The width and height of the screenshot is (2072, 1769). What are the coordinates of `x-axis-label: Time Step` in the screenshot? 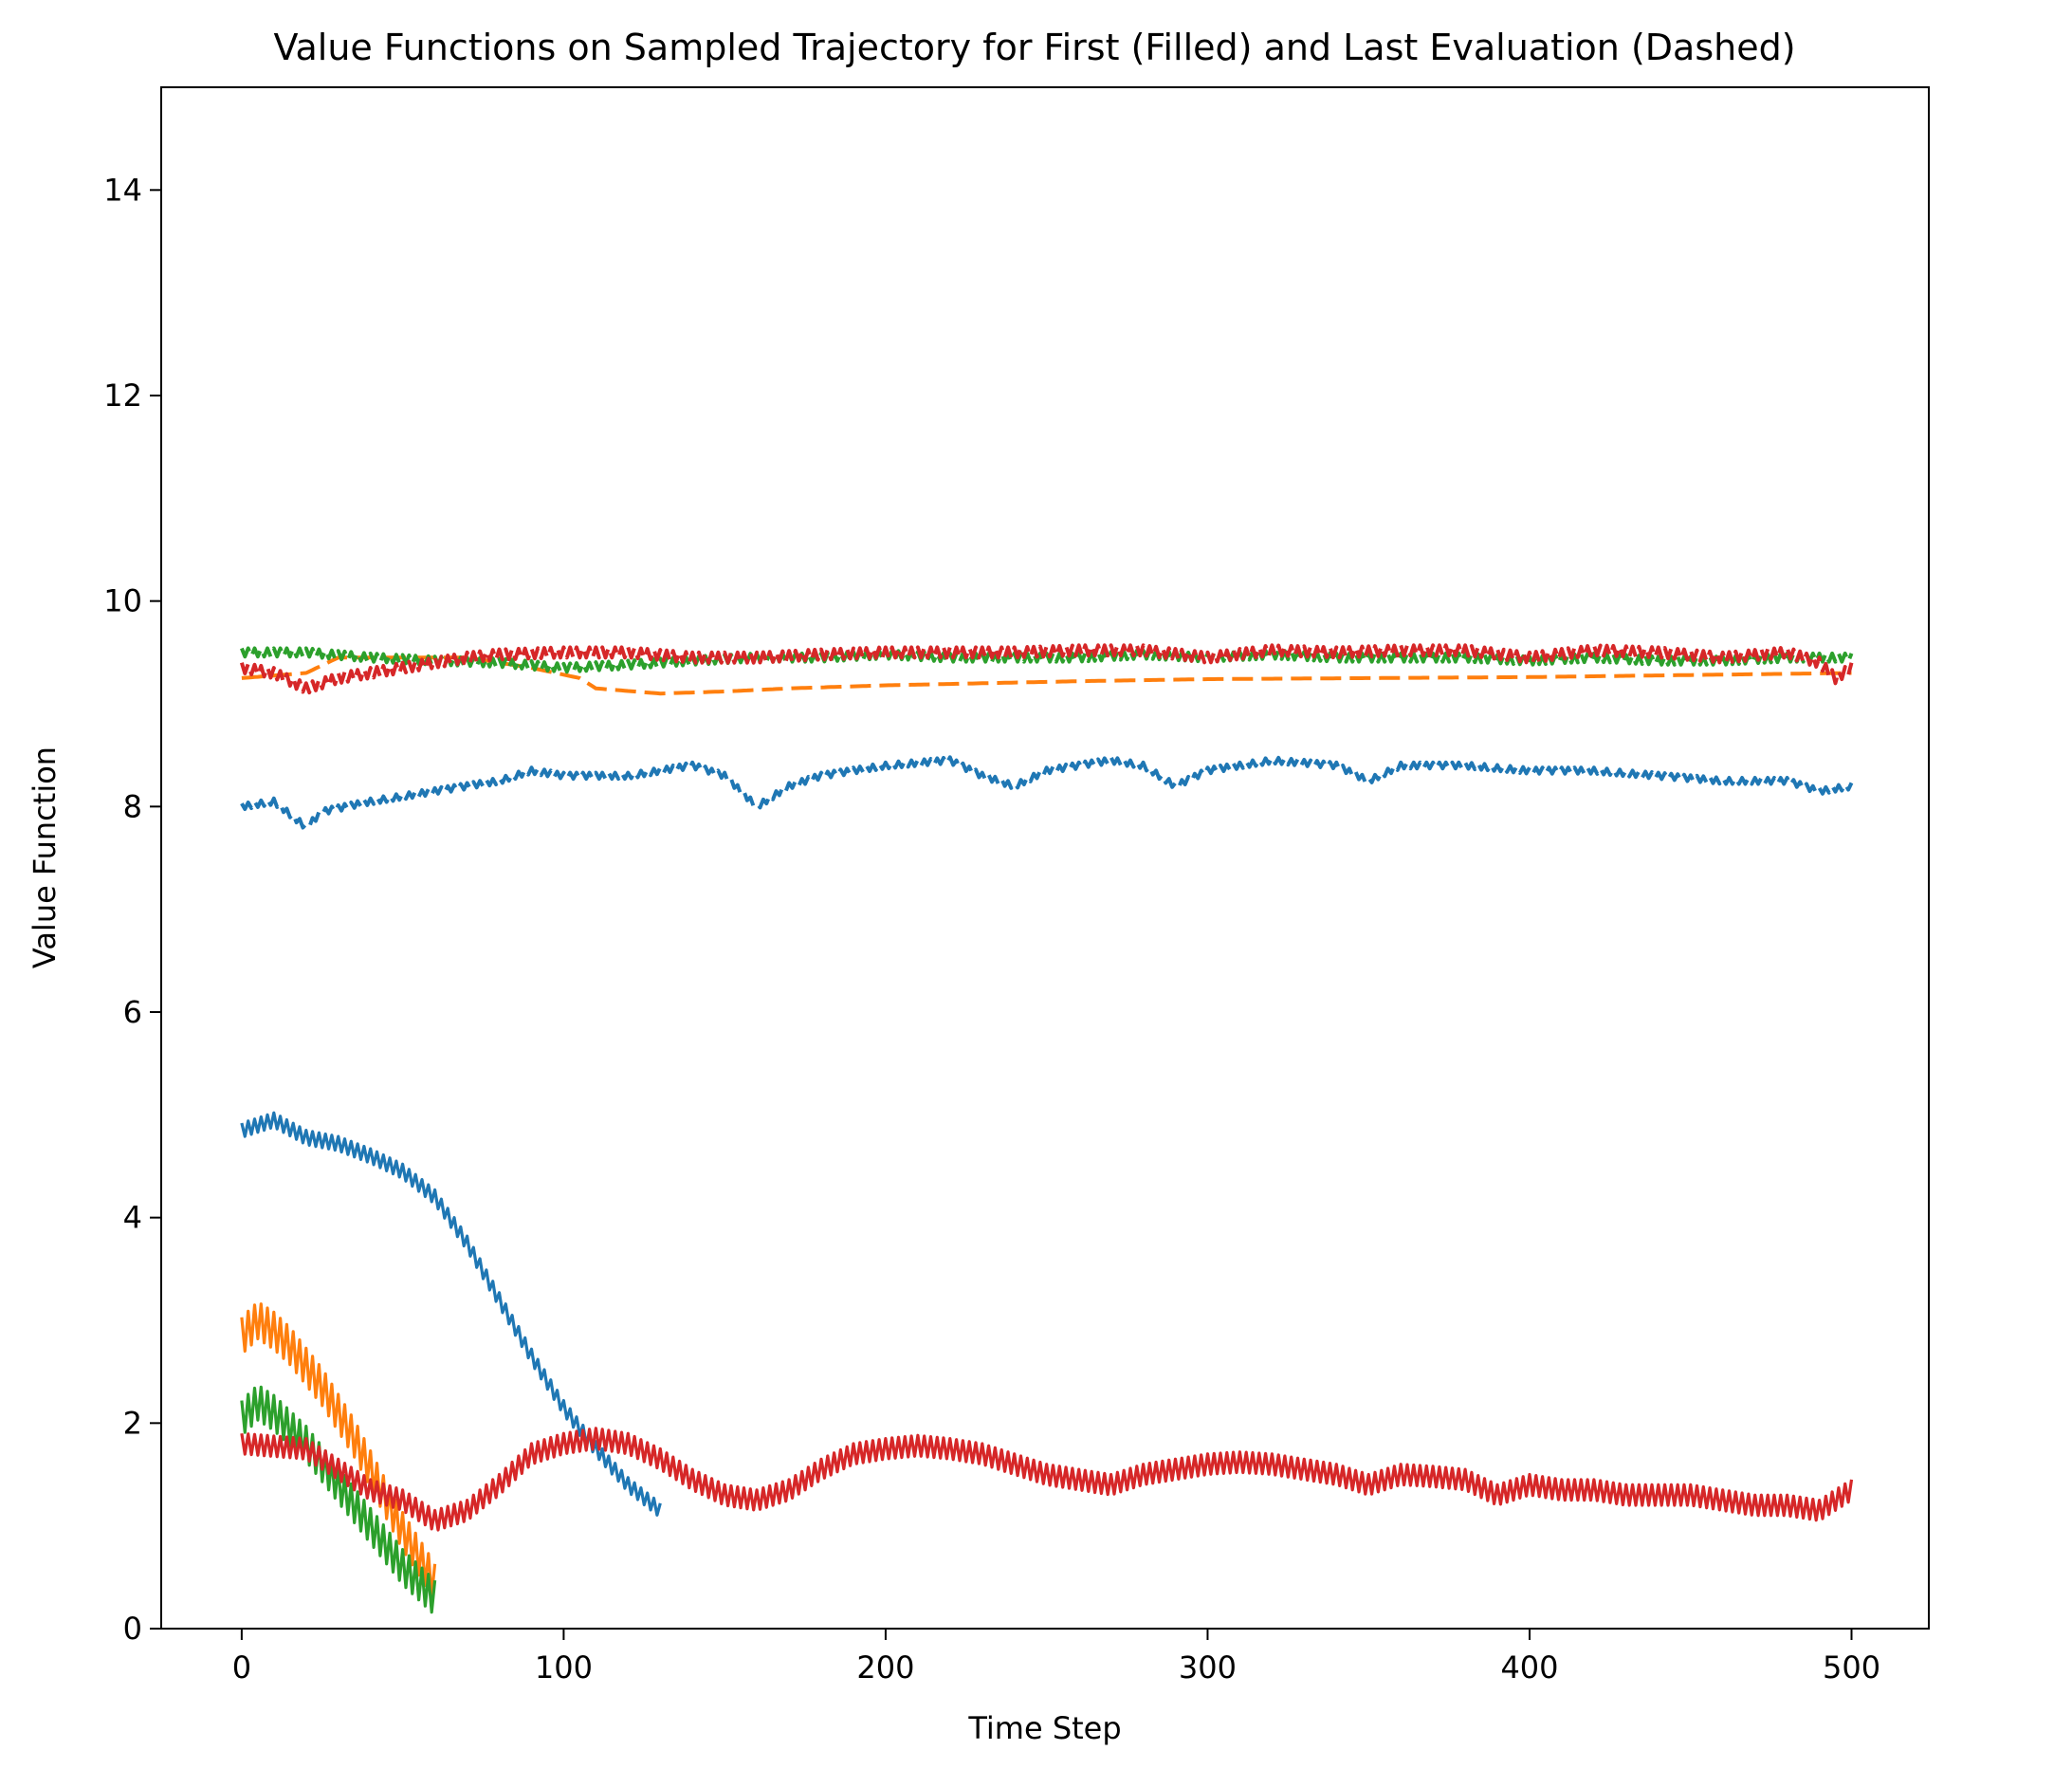 It's located at (1044, 1728).